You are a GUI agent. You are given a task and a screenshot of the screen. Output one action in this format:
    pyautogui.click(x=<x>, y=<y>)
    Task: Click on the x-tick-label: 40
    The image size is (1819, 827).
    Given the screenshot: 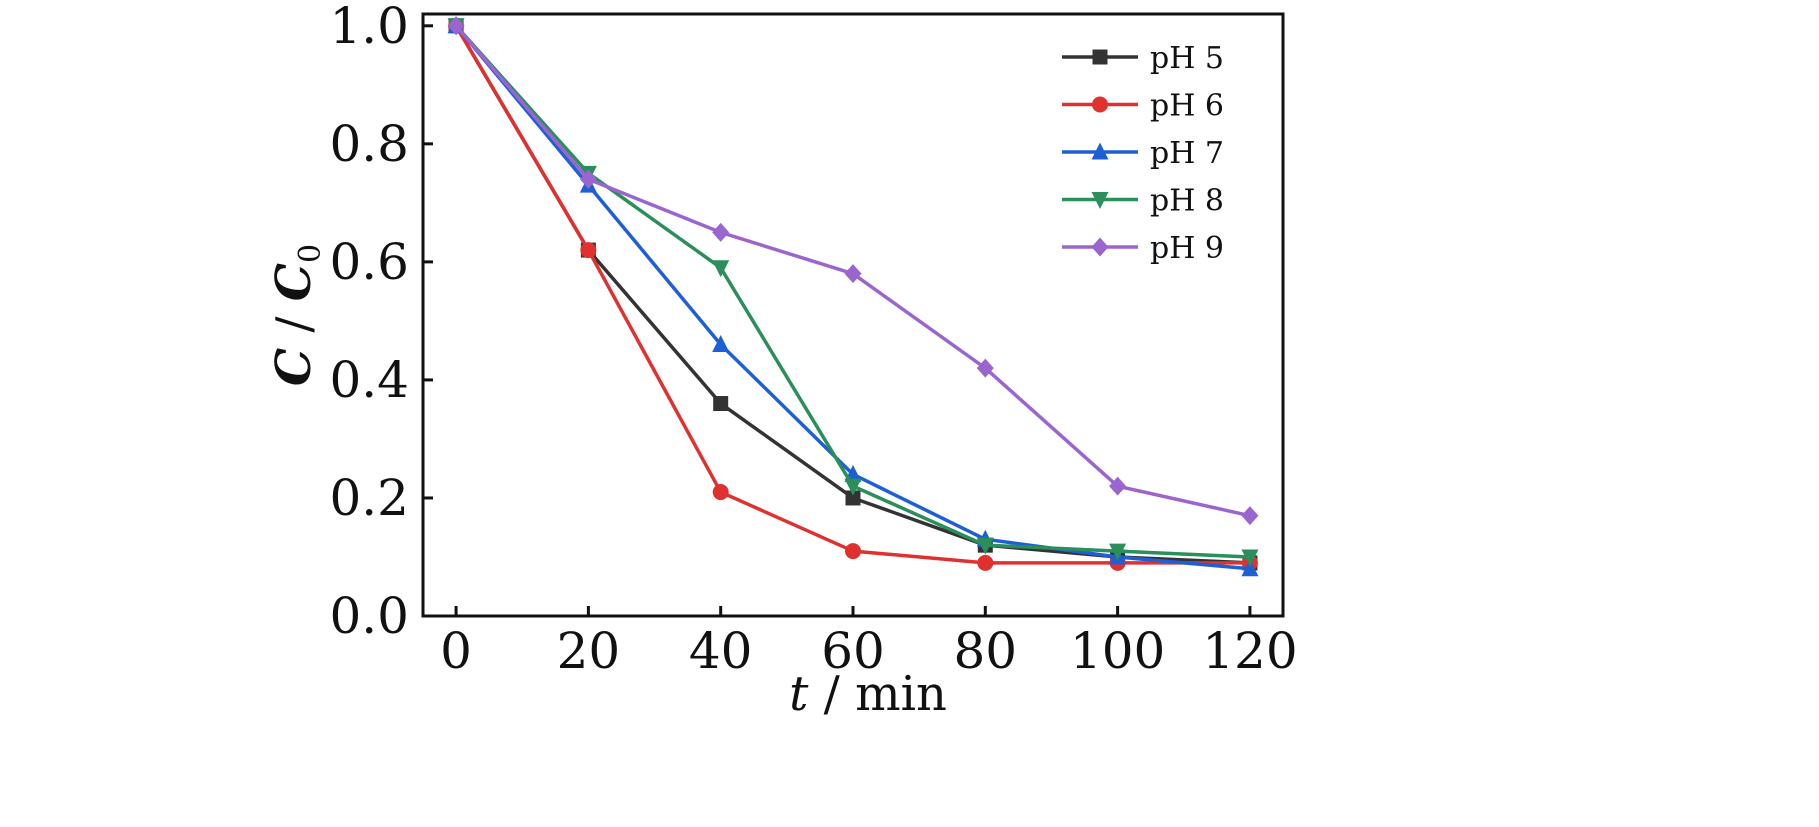 What is the action you would take?
    pyautogui.click(x=721, y=651)
    